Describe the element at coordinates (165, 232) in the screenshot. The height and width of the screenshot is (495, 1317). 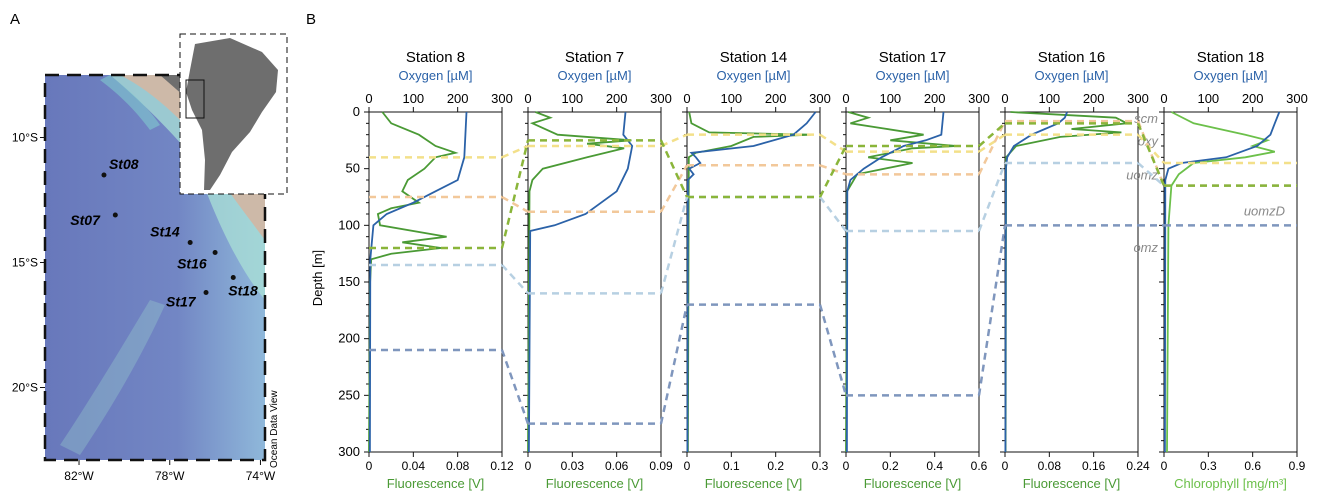
I see `station-label: St14` at that location.